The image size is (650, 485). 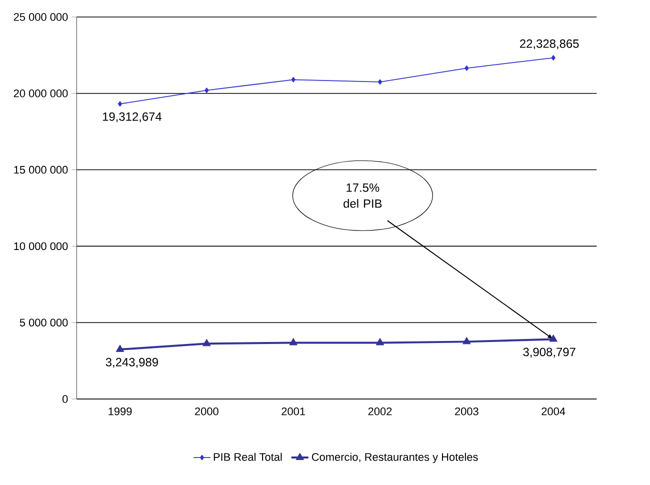 What do you see at coordinates (41, 94) in the screenshot?
I see `y-tick-label: 20 000 000` at bounding box center [41, 94].